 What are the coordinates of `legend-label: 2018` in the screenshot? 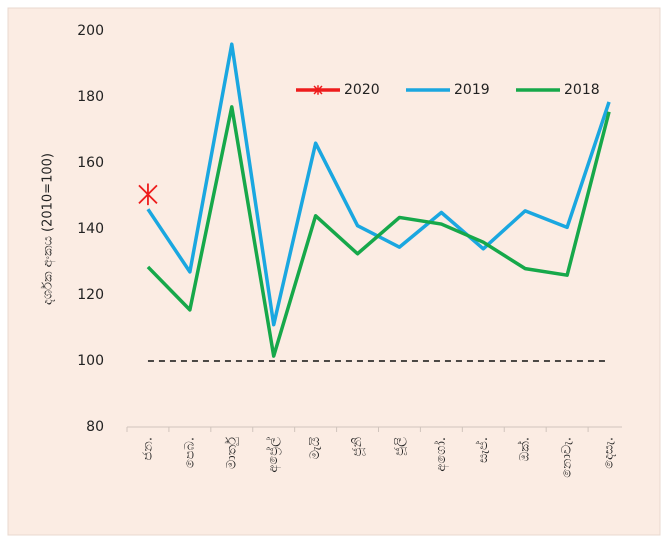 It's located at (582, 90).